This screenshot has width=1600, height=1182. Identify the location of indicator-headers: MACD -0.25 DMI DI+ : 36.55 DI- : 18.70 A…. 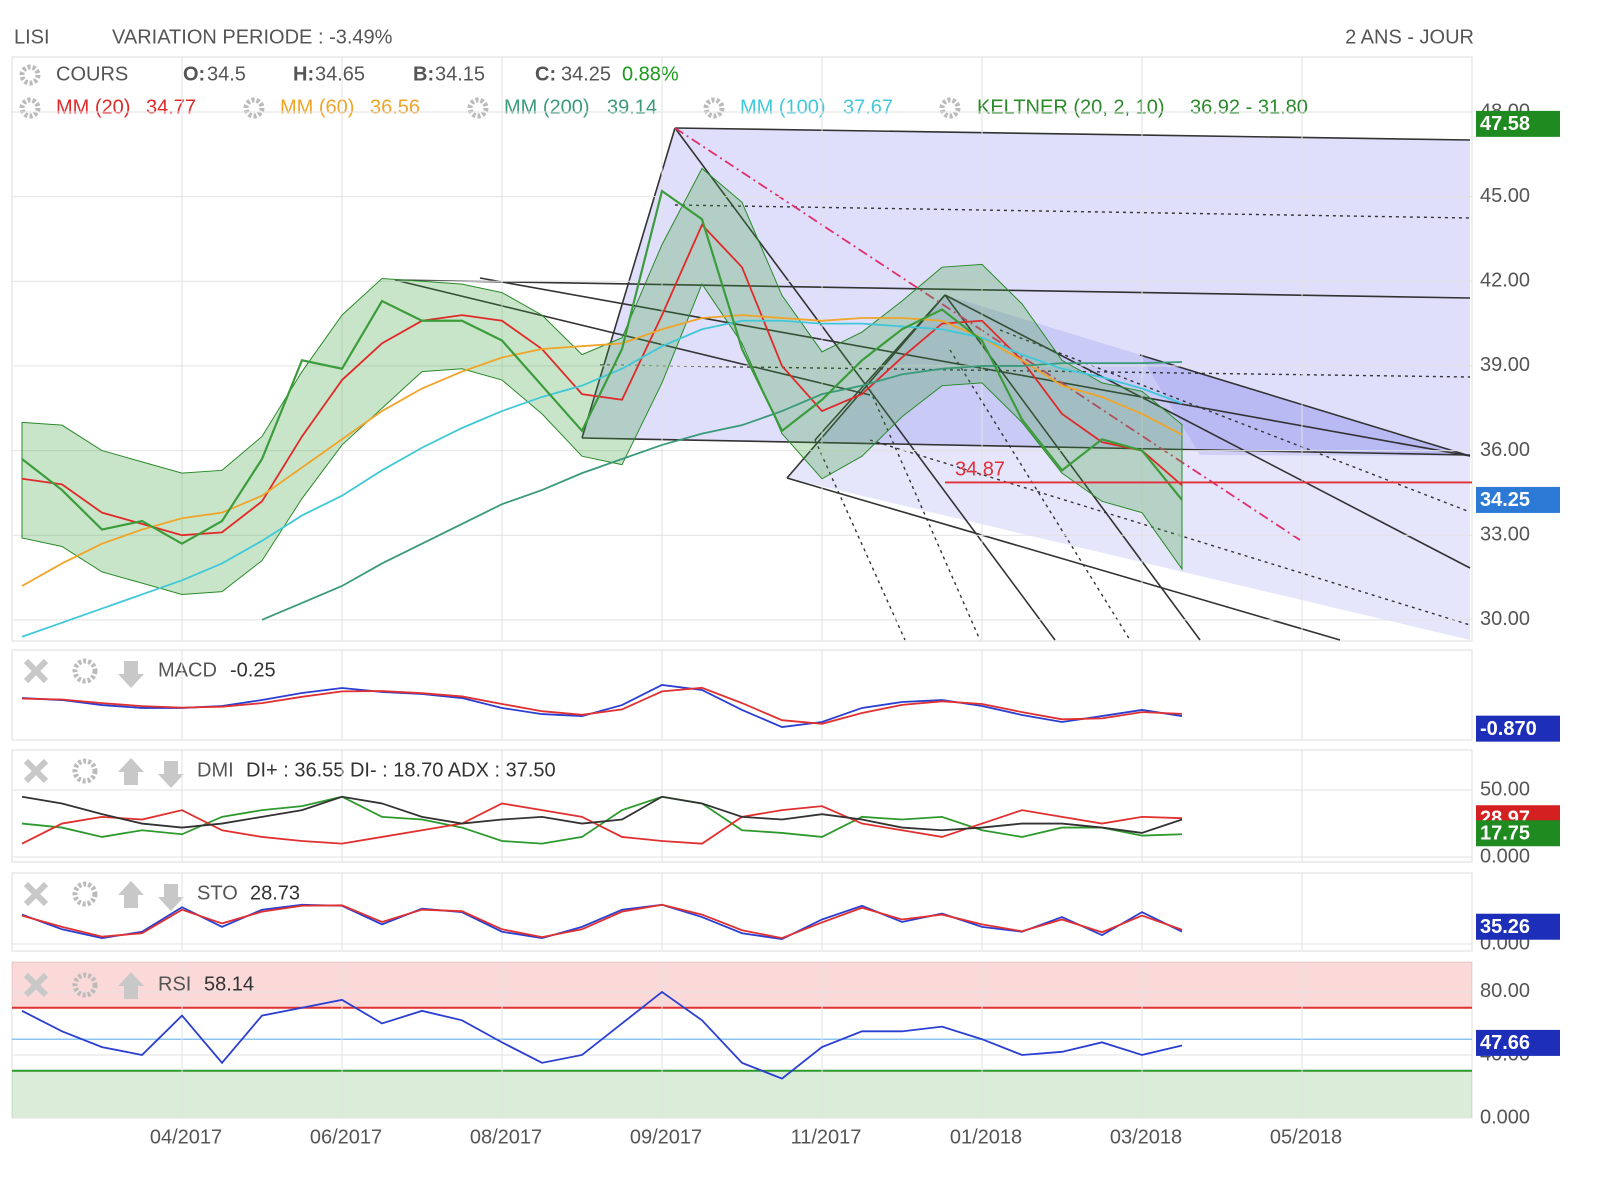
(289, 784).